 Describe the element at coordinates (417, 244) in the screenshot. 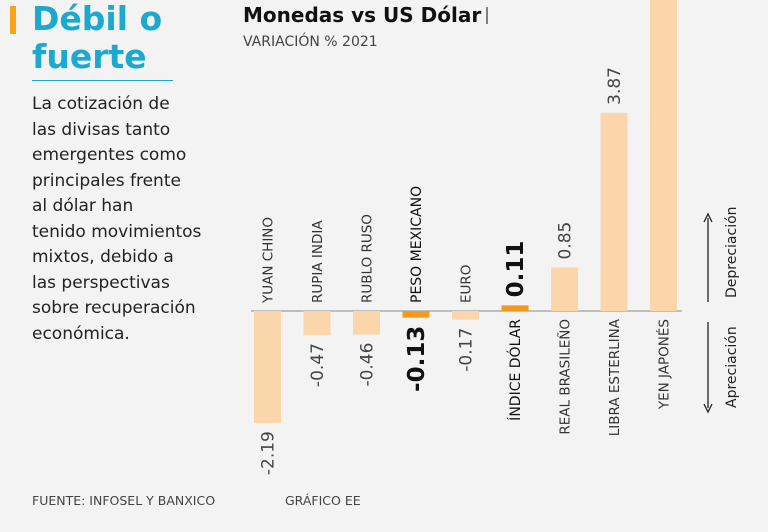

I see `category-label: PESO MEXICANO` at that location.